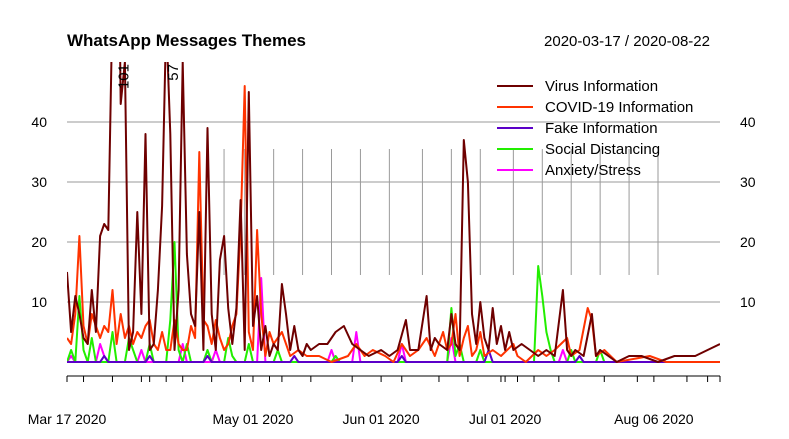 The width and height of the screenshot is (789, 439). What do you see at coordinates (748, 122) in the screenshot?
I see `y-tick-label-right: 40` at bounding box center [748, 122].